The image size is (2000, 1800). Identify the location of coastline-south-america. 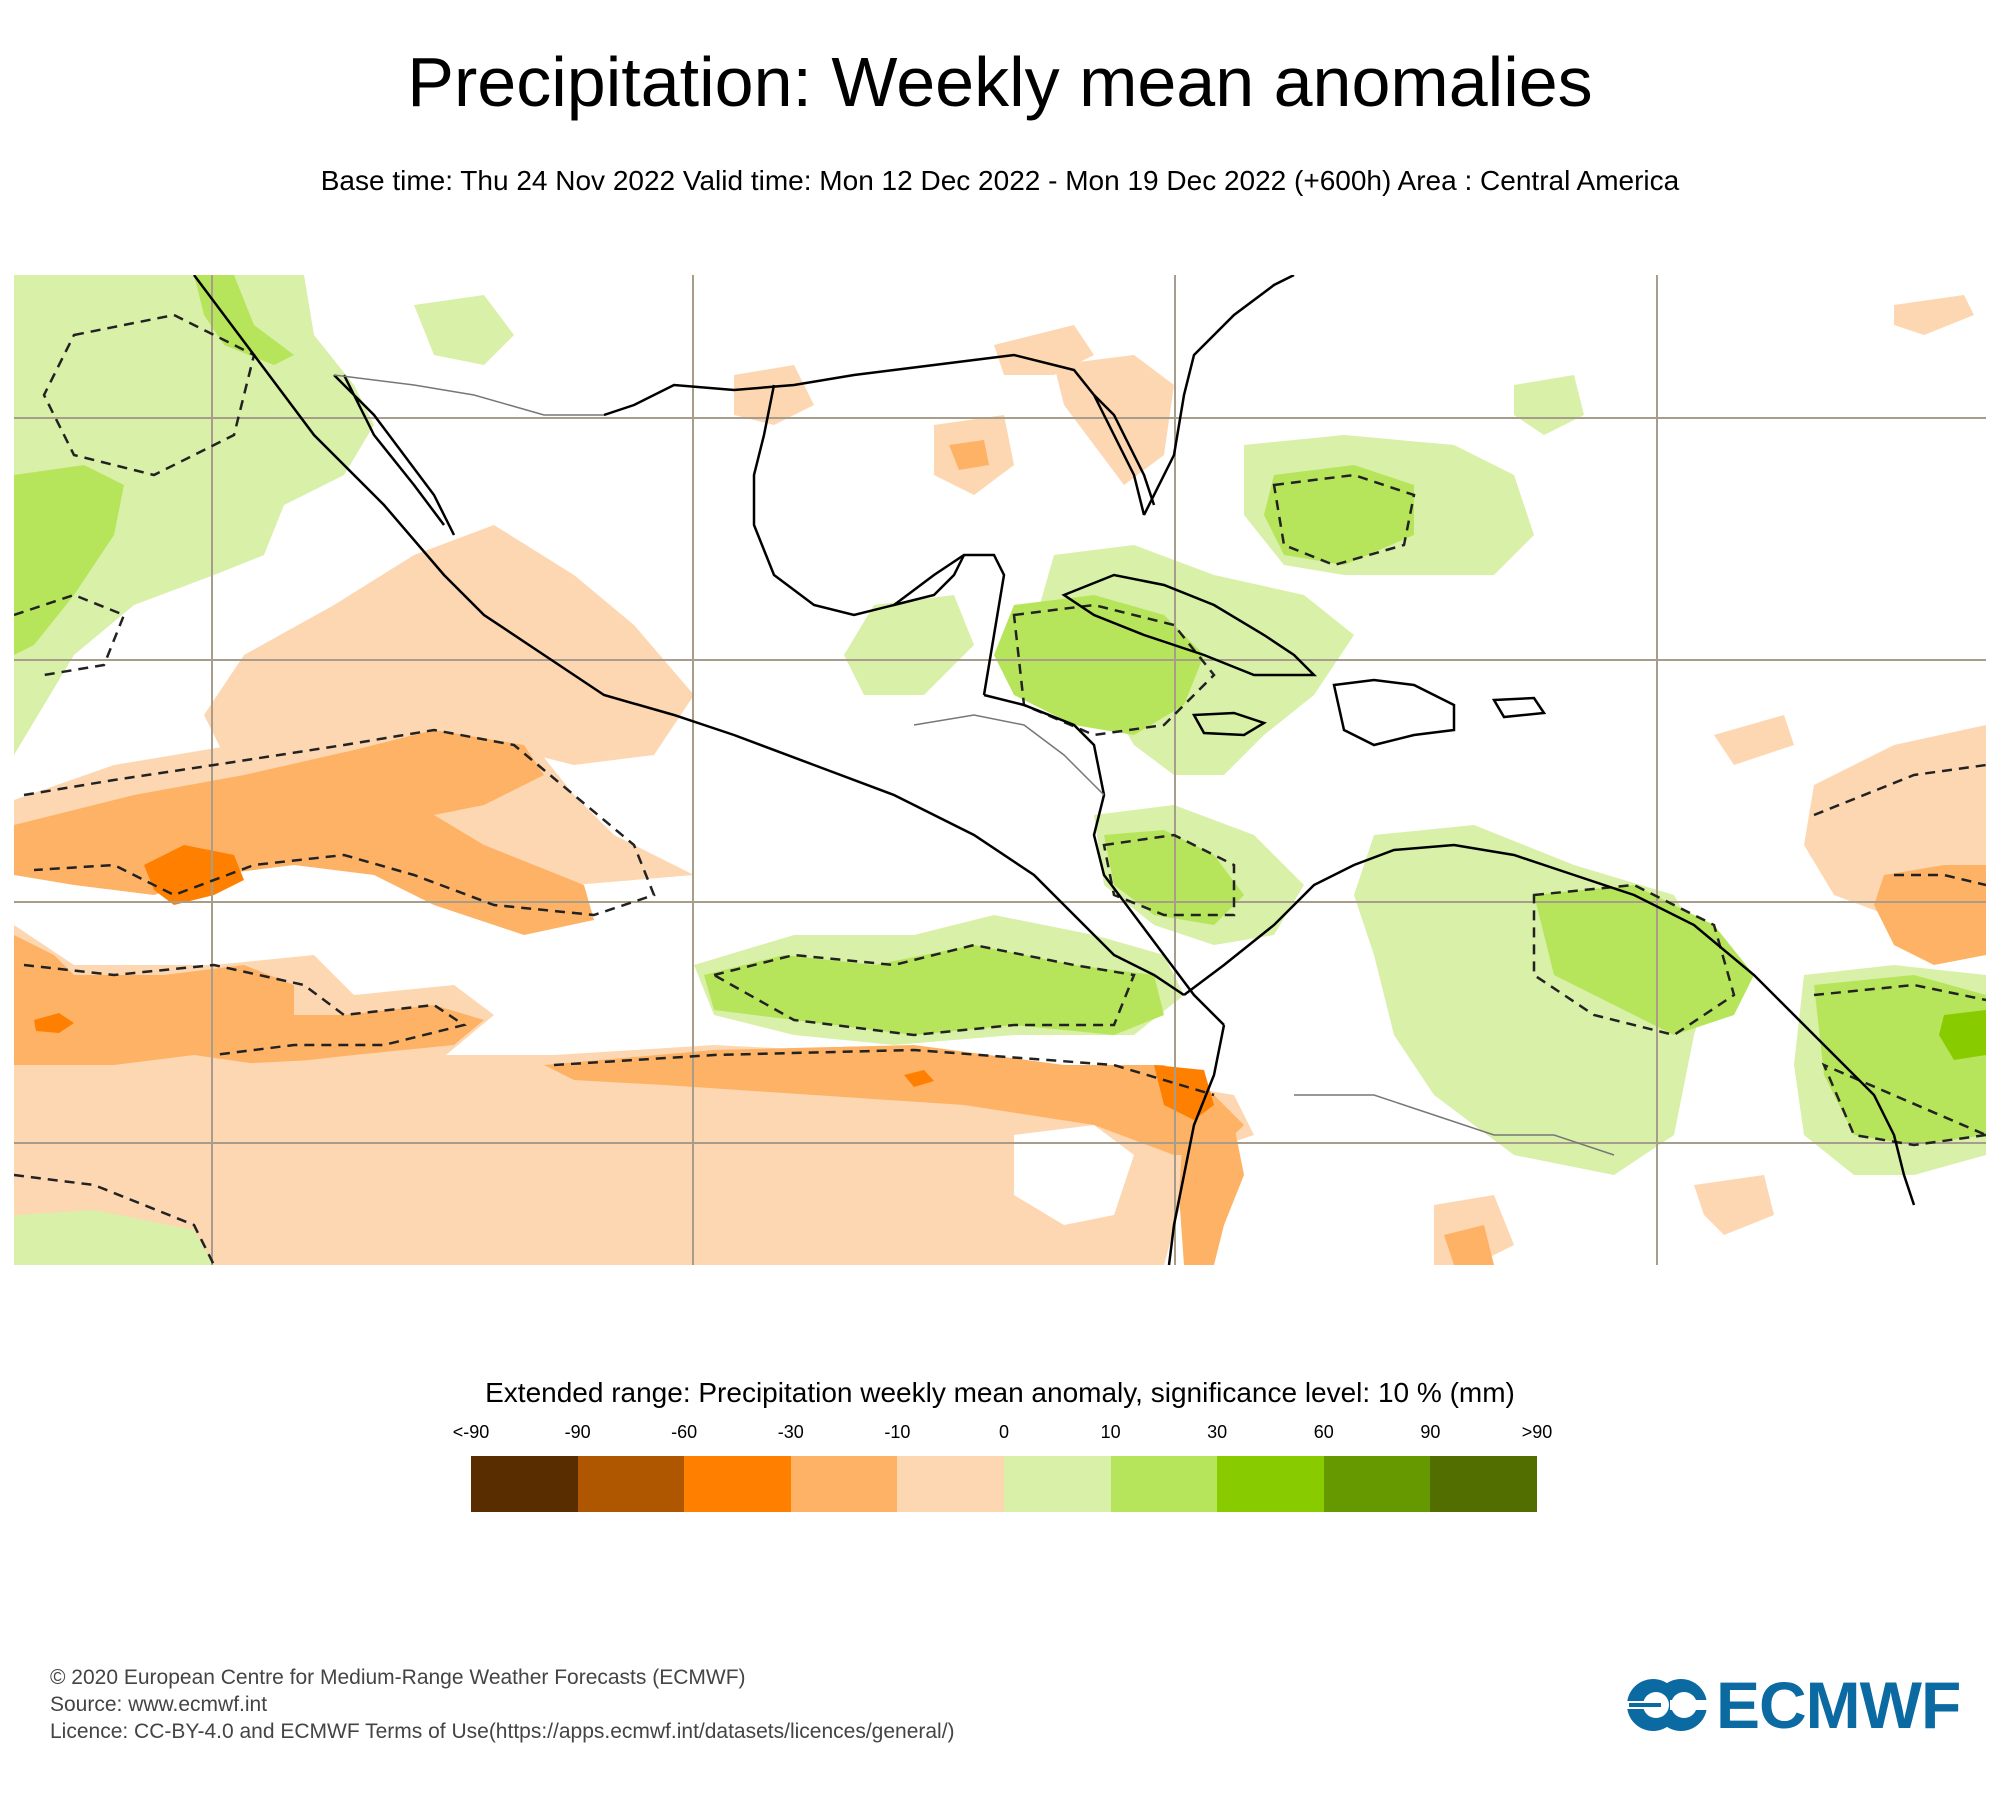
(1549, 1024).